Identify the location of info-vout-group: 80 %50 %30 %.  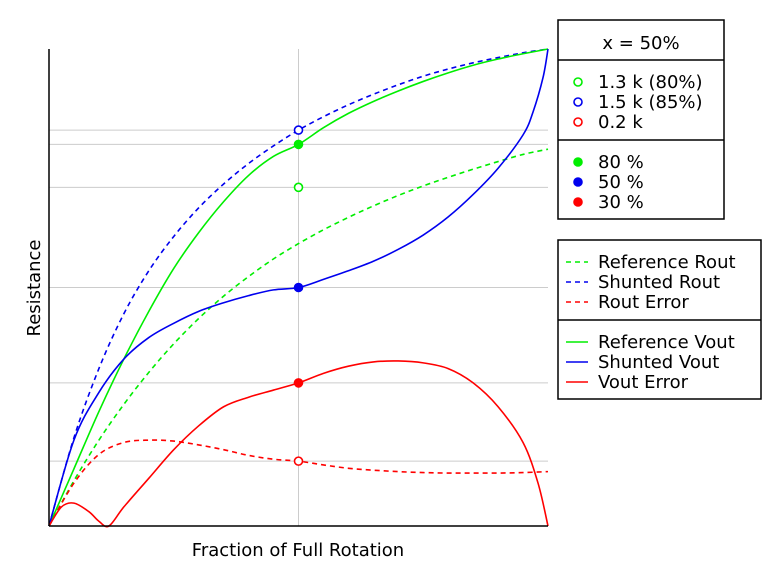
(608, 182).